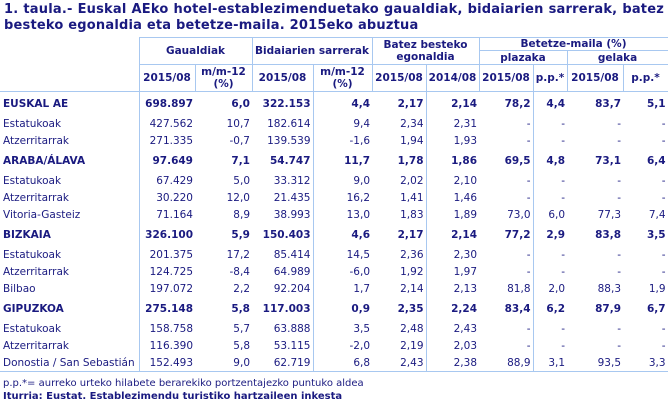 This screenshot has width=668, height=407. Describe the element at coordinates (292, 180) in the screenshot. I see `cell: 33.312` at that location.